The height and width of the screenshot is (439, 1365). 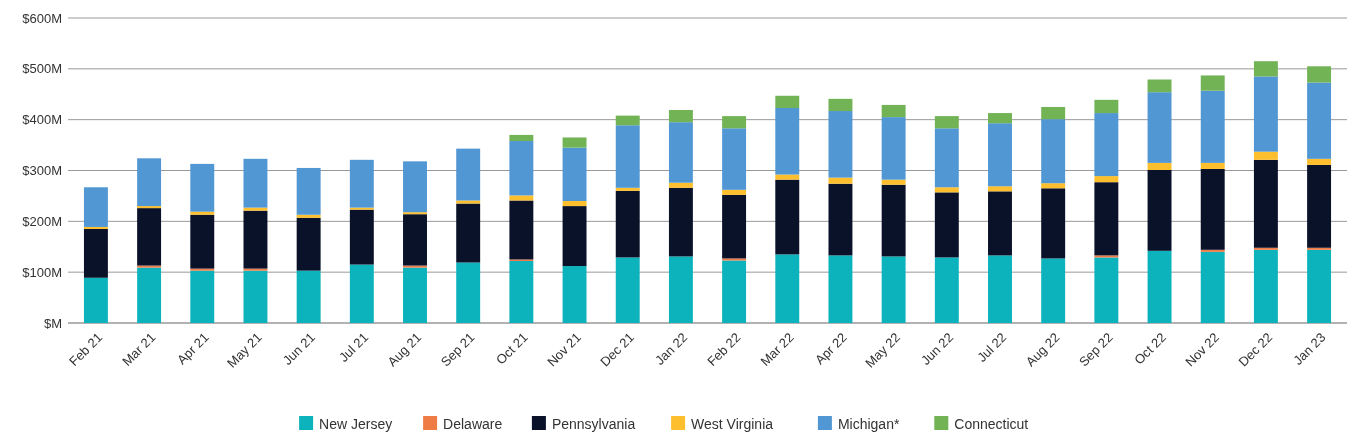 What do you see at coordinates (457, 349) in the screenshot?
I see `x-tick-label: Sep 21` at bounding box center [457, 349].